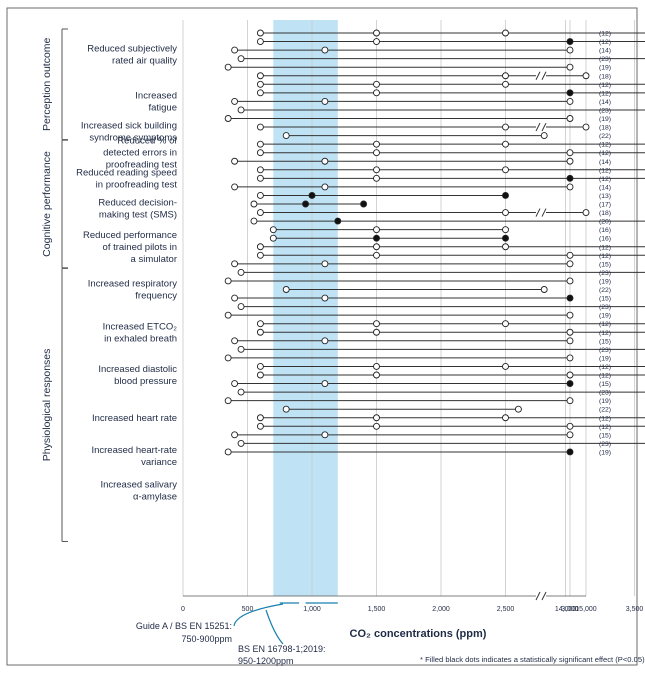 Image resolution: width=645 pixels, height=686 pixels. Describe the element at coordinates (145, 381) in the screenshot. I see `outcome-label: blood pressure` at that location.